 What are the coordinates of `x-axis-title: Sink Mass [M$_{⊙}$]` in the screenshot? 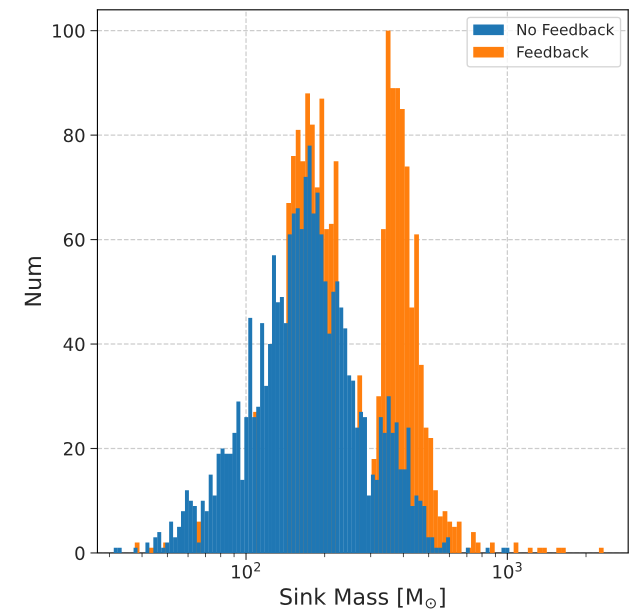 It's located at (362, 598).